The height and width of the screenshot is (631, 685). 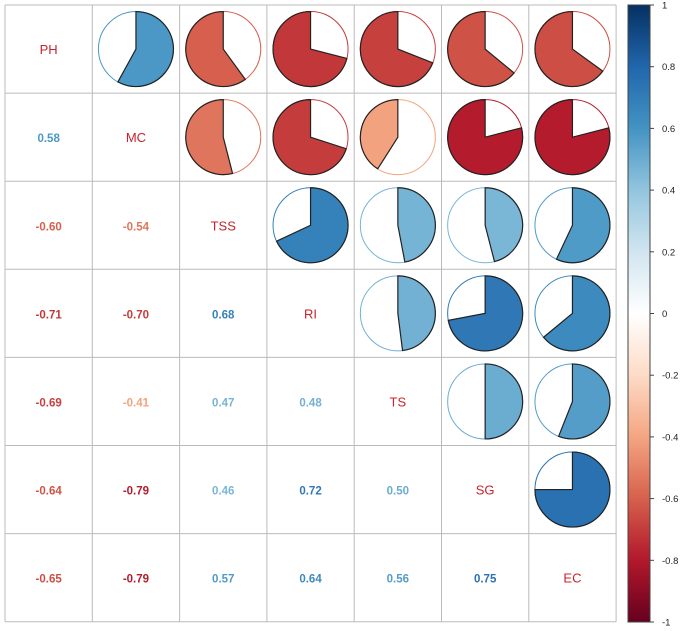 What do you see at coordinates (670, 437) in the screenshot?
I see `color-bar-tick-label: -0.4` at bounding box center [670, 437].